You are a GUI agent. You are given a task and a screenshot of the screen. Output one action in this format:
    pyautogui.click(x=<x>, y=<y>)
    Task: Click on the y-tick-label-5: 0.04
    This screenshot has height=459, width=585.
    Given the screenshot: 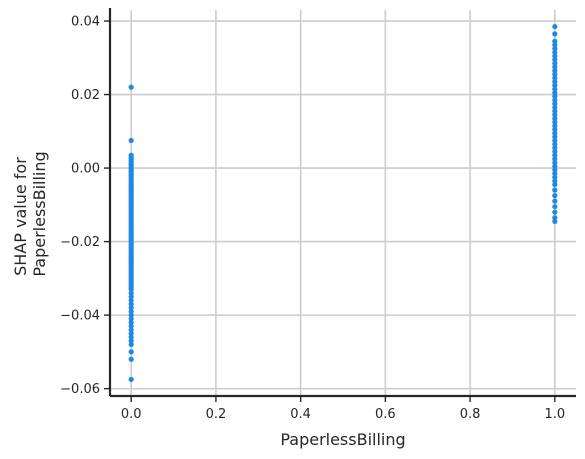 What is the action you would take?
    pyautogui.click(x=85, y=22)
    